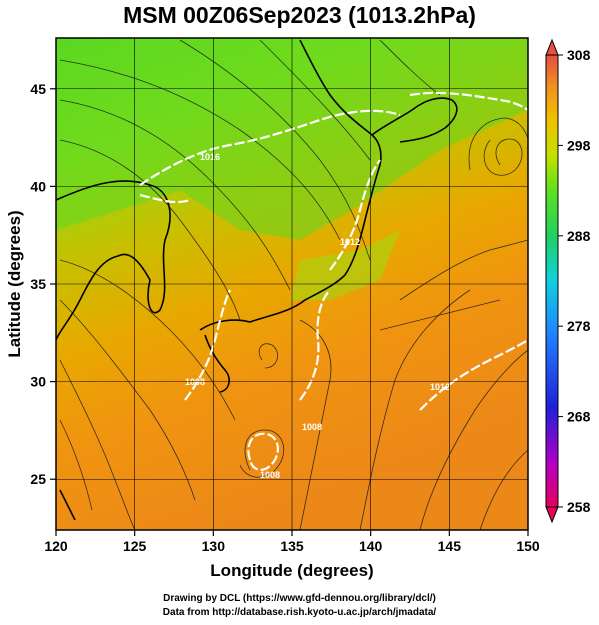  I want to click on siberia-coast, so click(336, 87).